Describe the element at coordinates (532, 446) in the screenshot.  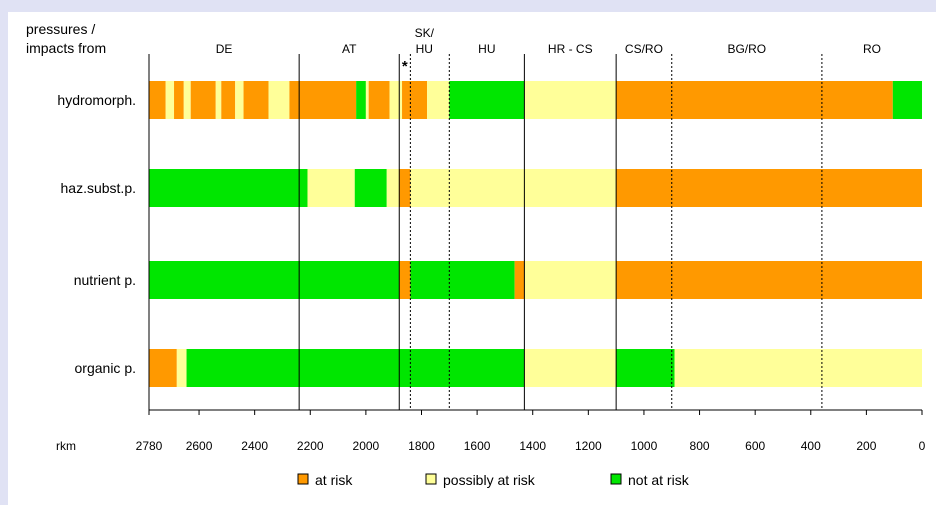
I see `x-tick-label-1400: 1400` at that location.